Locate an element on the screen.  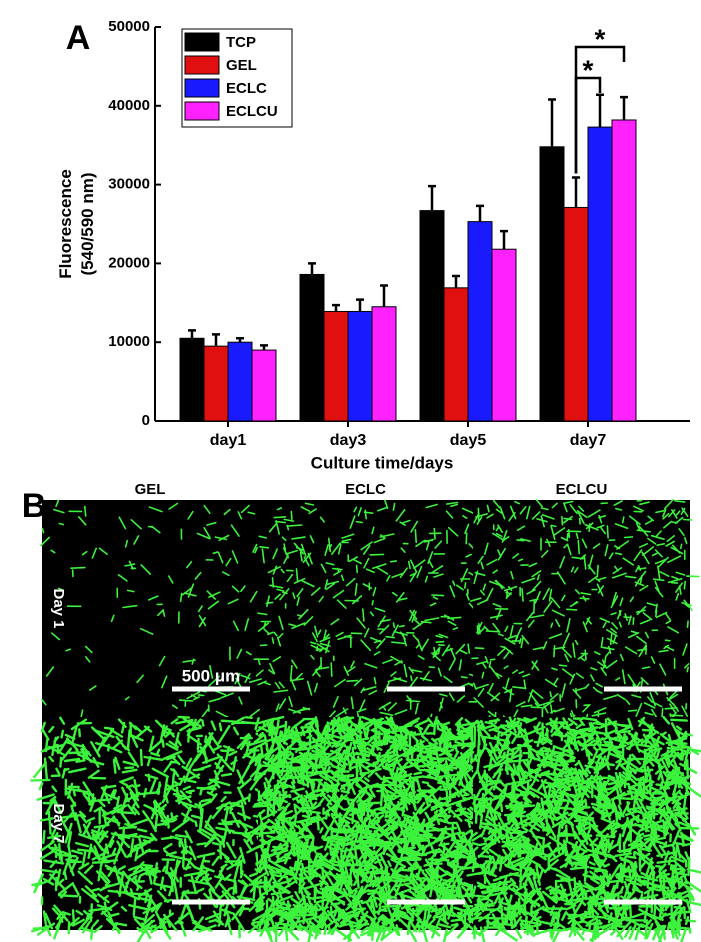
x-tick-label: day5 is located at coordinates (468, 440).